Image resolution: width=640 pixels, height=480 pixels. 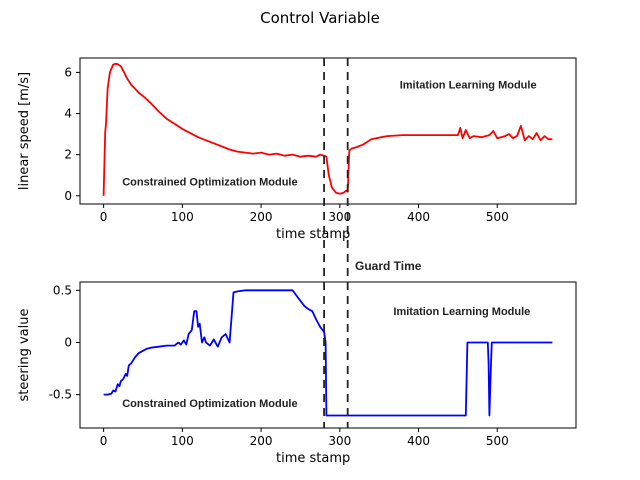 I want to click on y-axis-label: linear speed [m/s], so click(x=24, y=131).